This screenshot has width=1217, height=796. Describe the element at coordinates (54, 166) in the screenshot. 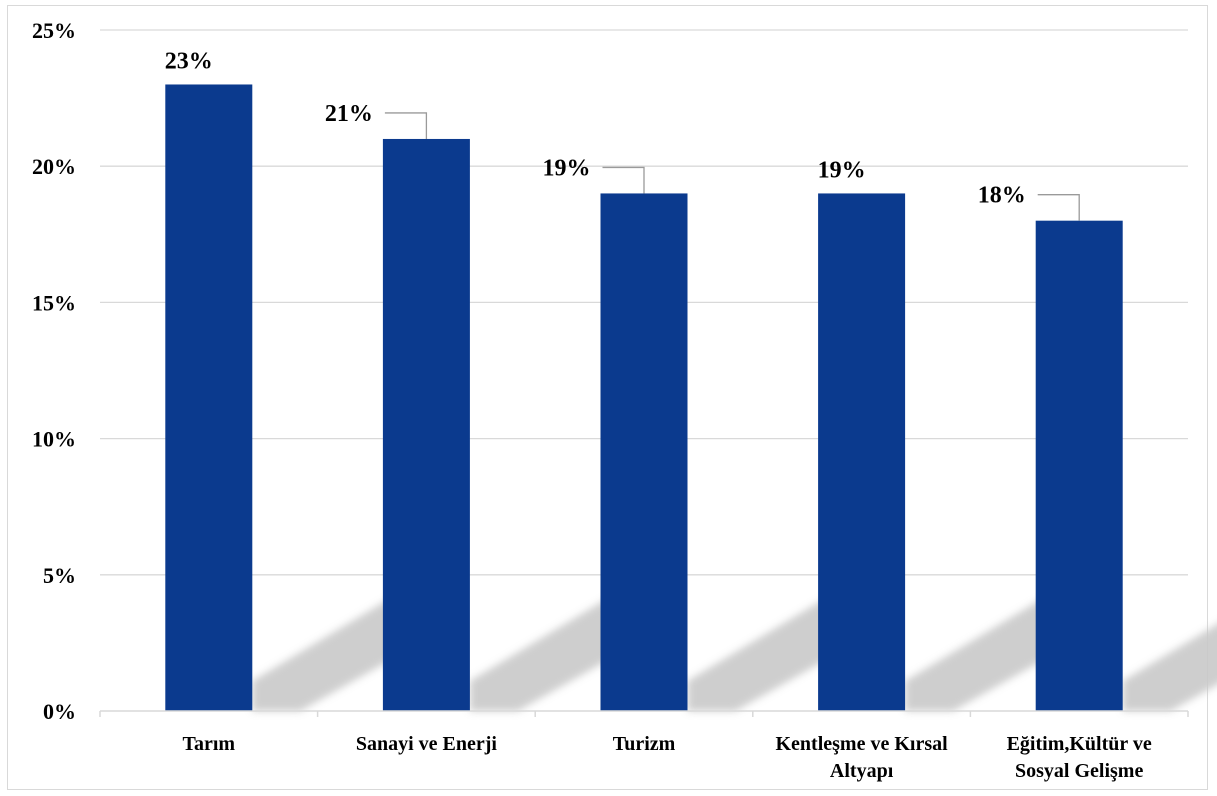

I see `y-tick-label: 20%` at that location.